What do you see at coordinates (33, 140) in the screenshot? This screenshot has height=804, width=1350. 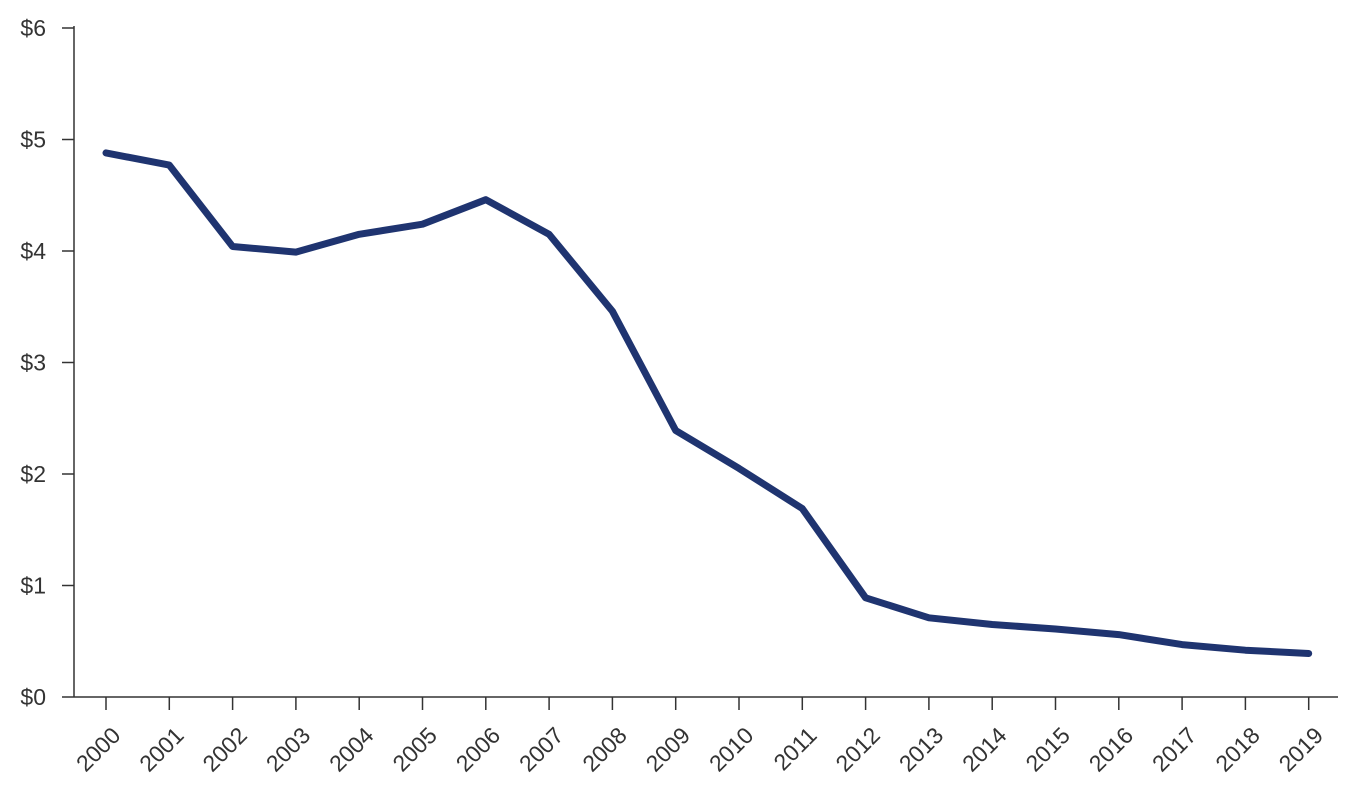 I see `y-tick-label: $5` at bounding box center [33, 140].